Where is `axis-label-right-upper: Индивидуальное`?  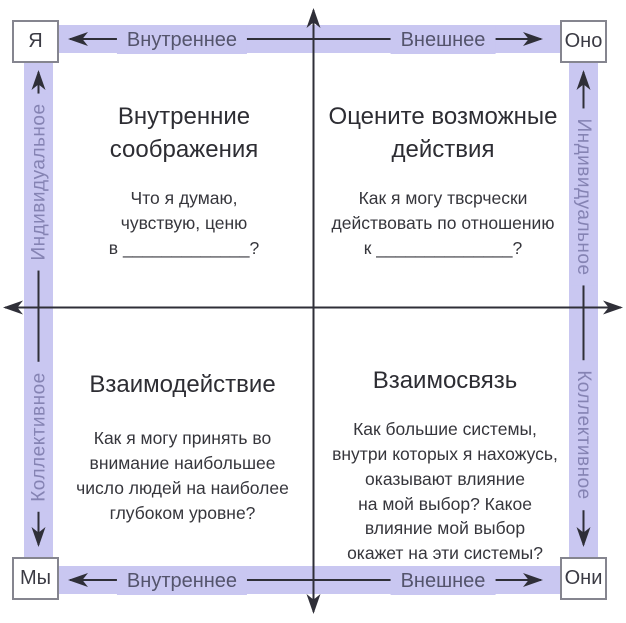
axis-label-right-upper: Индивидуальное is located at coordinates (583, 197).